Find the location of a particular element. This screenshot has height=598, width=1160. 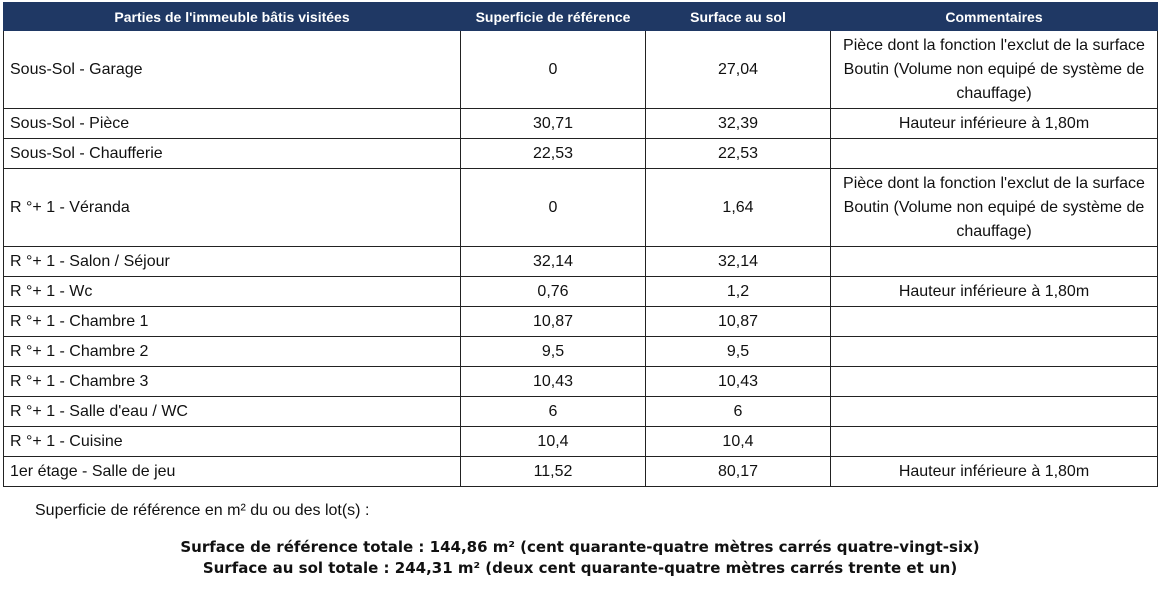

table-cell: R °+ 1 - Cuisine is located at coordinates (232, 441).